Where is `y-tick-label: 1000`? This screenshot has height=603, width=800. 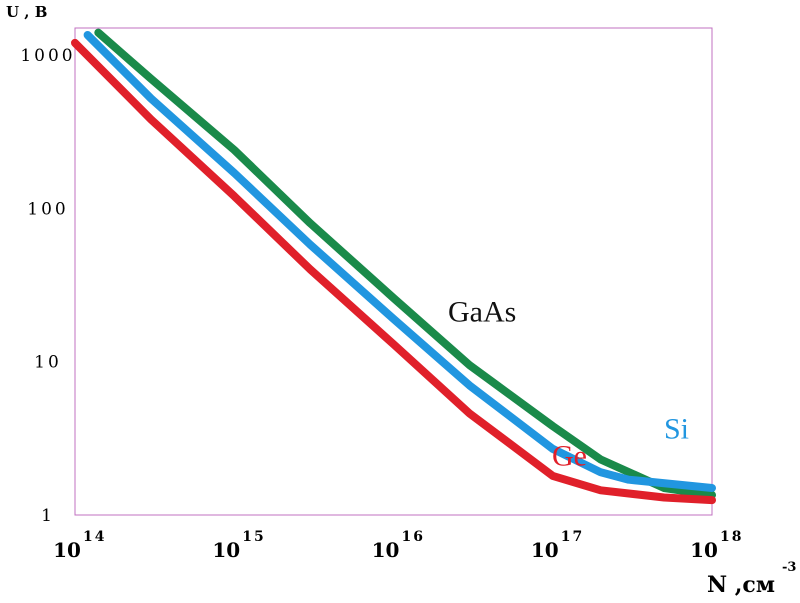
y-tick-label: 1000 is located at coordinates (47, 56).